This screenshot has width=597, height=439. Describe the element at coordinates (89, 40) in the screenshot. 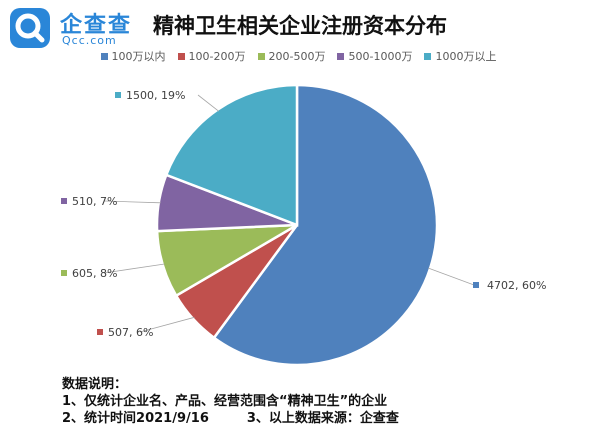

I see `brand-domain: Qcc.com` at that location.